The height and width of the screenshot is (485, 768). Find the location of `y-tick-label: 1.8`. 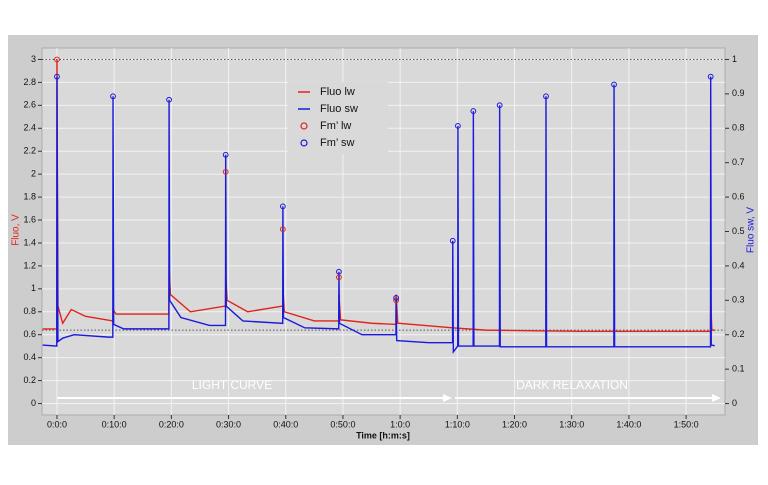

y-tick-label: 1.8 is located at coordinates (29, 196).